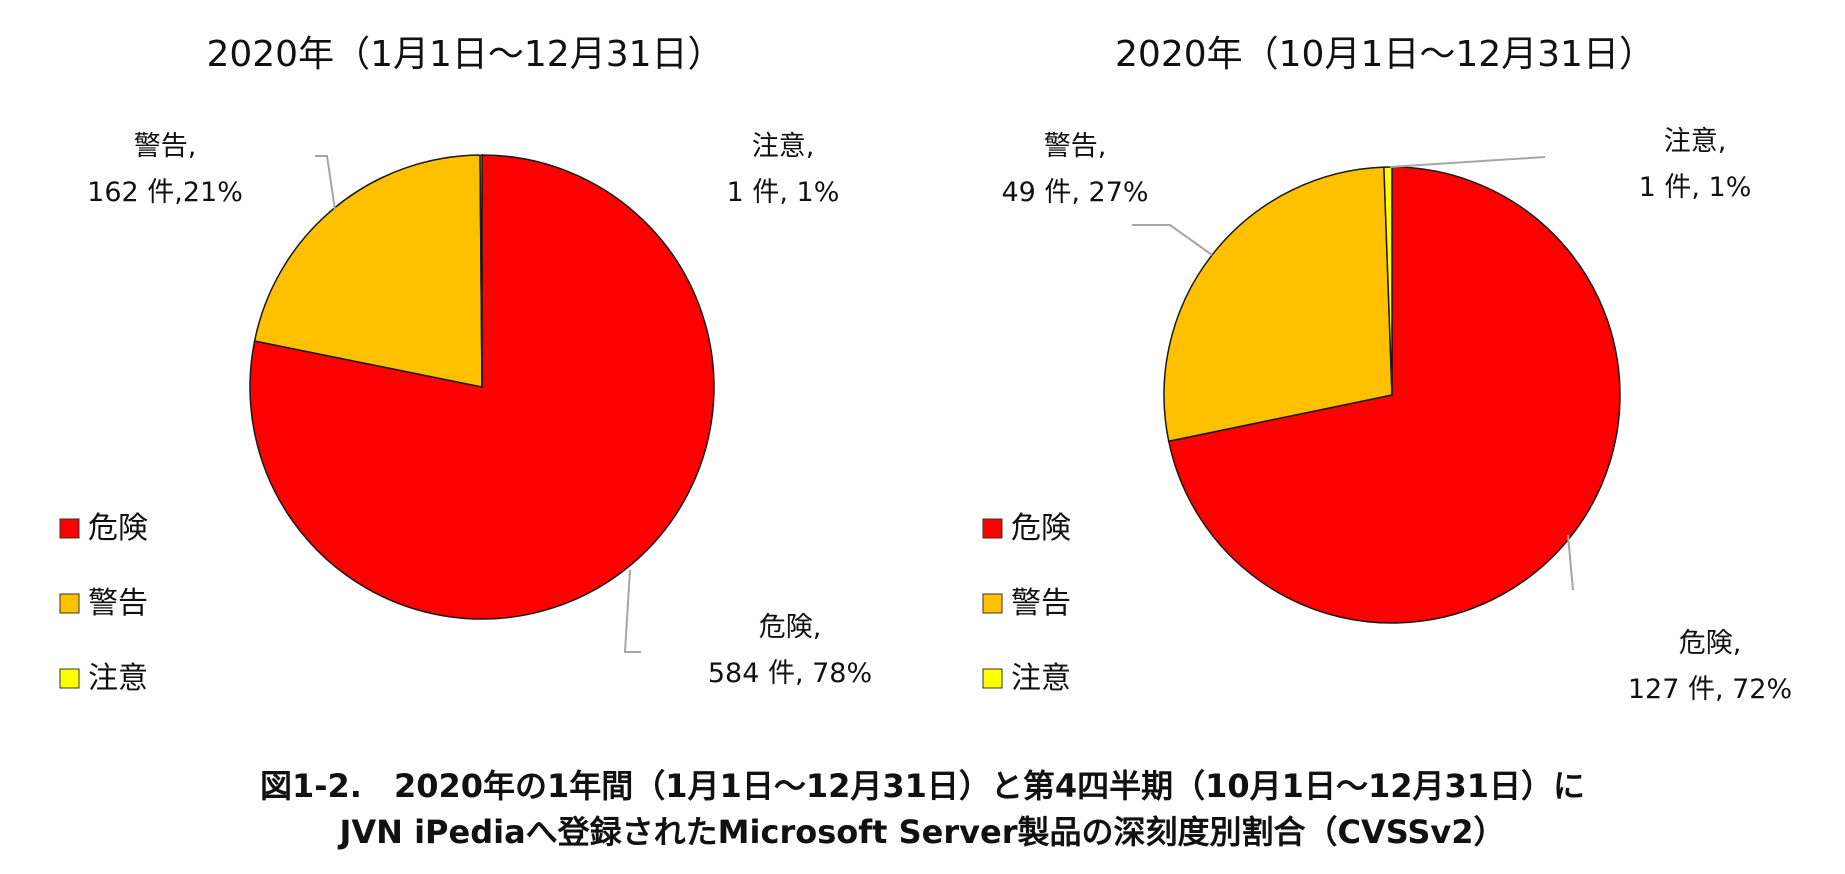  I want to click on pie-slices-annual, so click(482, 387).